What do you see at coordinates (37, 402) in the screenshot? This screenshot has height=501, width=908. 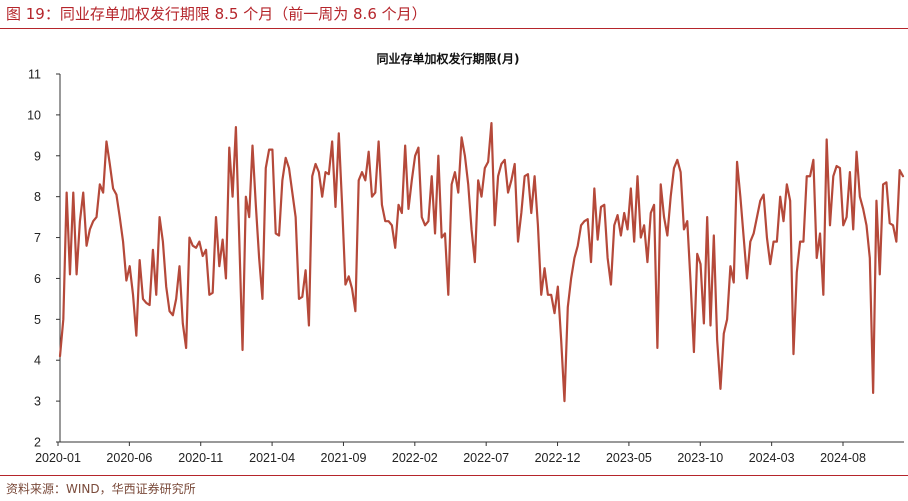 I see `y-tick-label: 3` at bounding box center [37, 402].